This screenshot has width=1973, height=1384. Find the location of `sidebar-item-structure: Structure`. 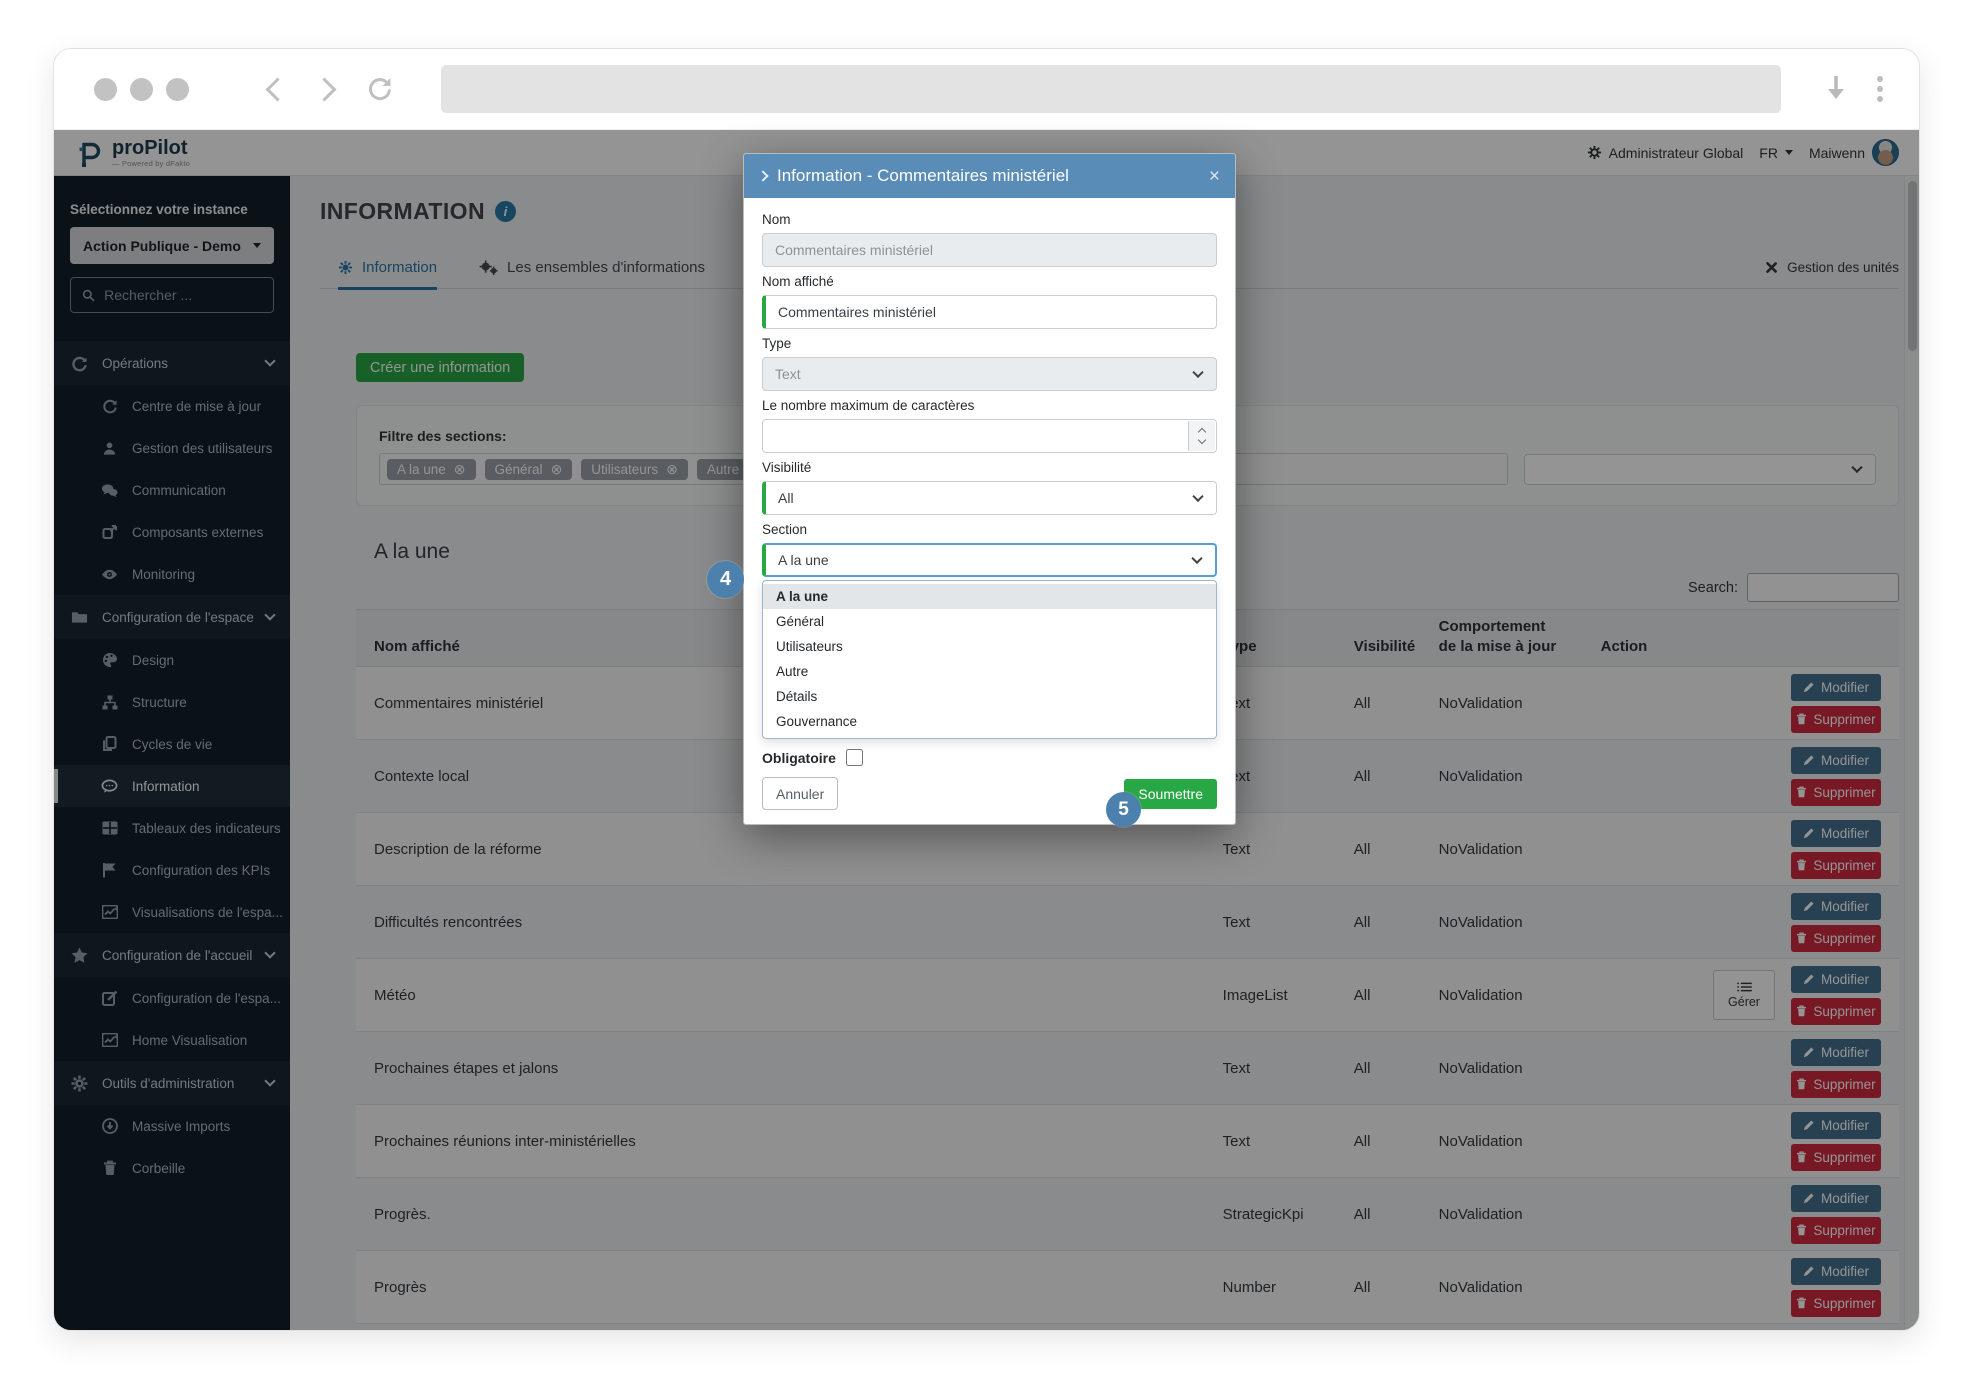

sidebar-item-structure: Structure is located at coordinates (172, 702).